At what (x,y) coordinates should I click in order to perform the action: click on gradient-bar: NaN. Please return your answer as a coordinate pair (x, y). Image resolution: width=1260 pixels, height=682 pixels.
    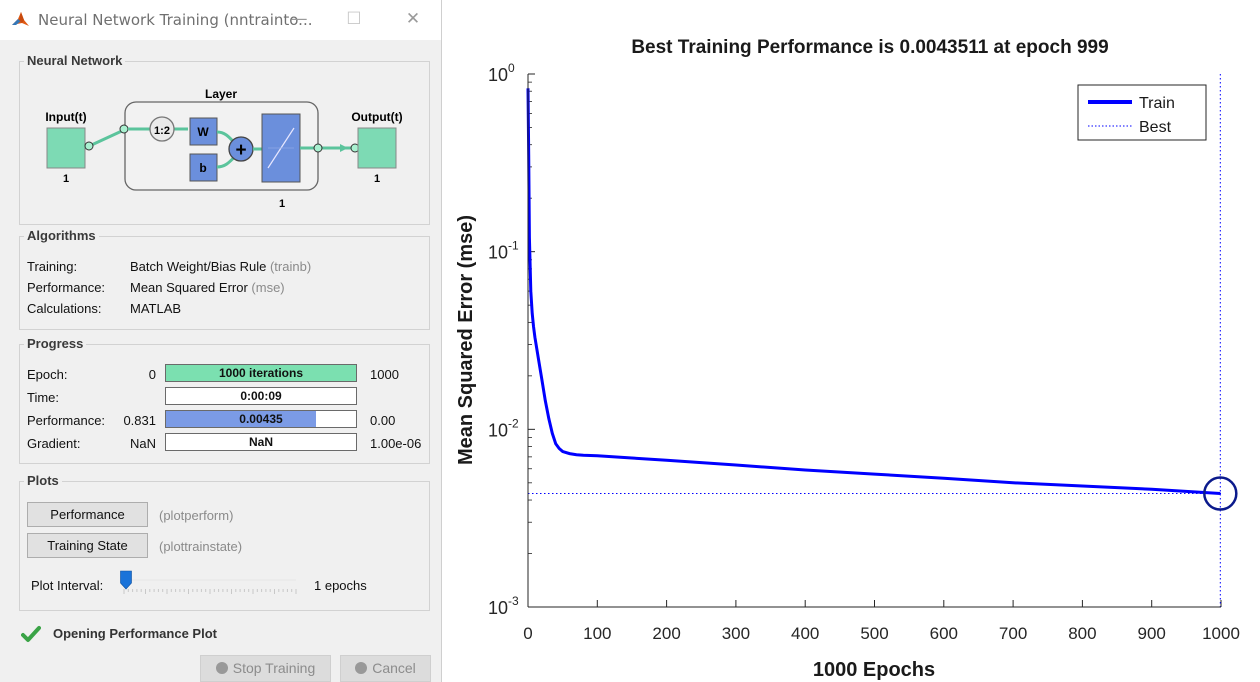
    Looking at the image, I should click on (261, 442).